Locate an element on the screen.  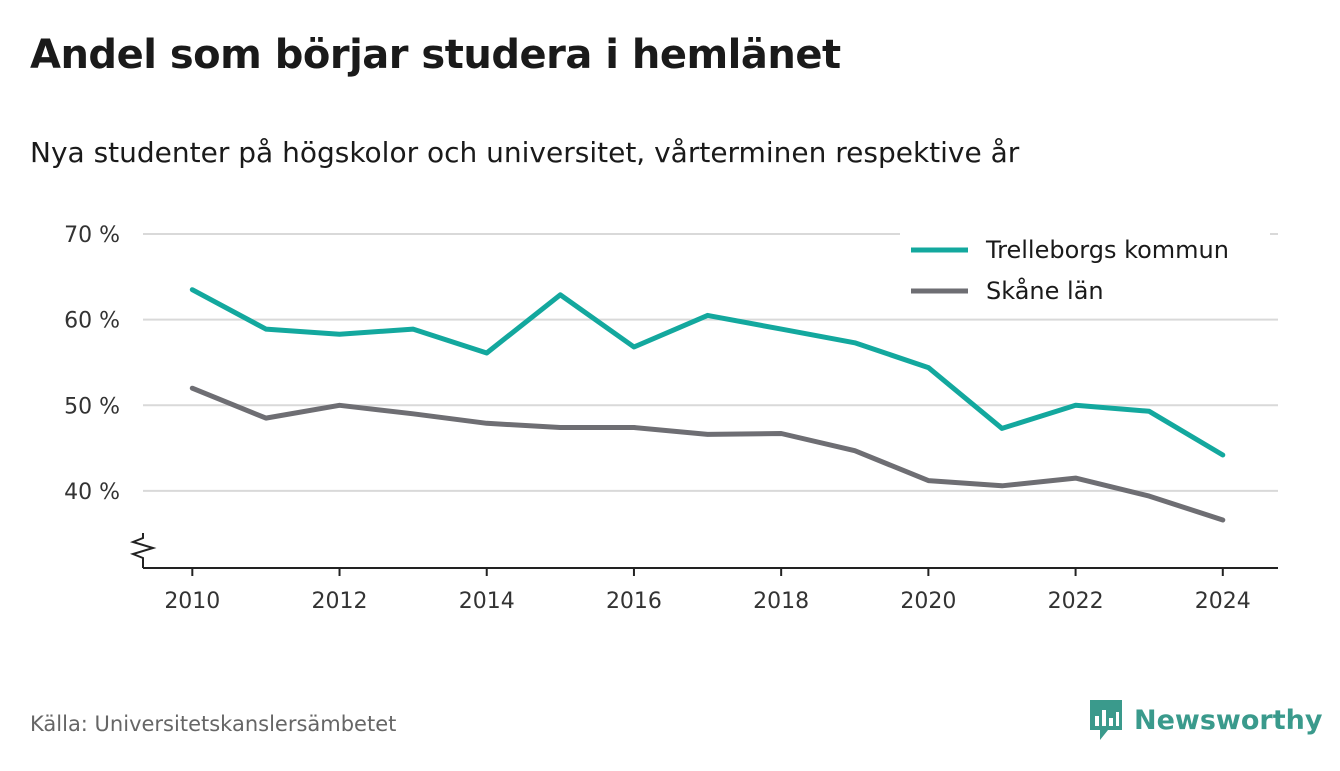
chart-title: Andel som börjar studera i hemlänet is located at coordinates (435, 55).